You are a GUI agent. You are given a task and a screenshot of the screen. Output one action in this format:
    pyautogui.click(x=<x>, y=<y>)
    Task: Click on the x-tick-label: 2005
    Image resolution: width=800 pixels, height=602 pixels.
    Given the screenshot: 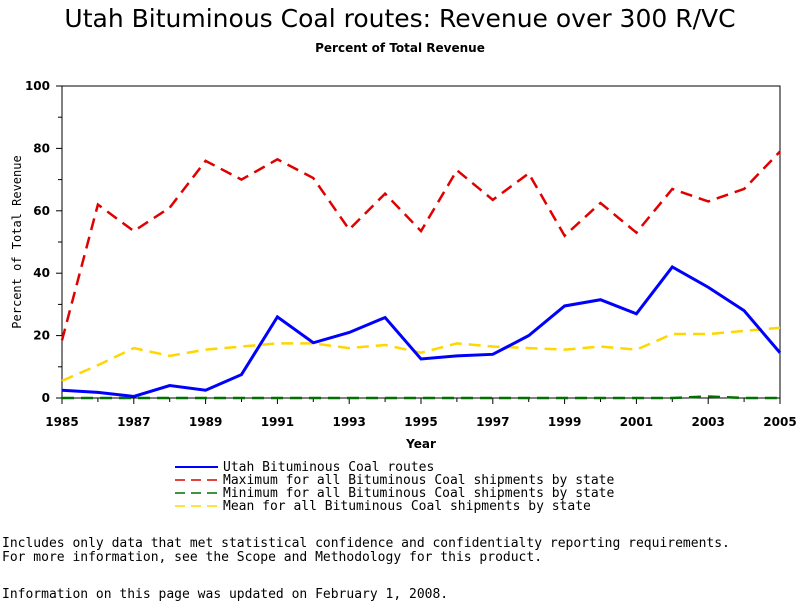 What is the action you would take?
    pyautogui.click(x=779, y=422)
    